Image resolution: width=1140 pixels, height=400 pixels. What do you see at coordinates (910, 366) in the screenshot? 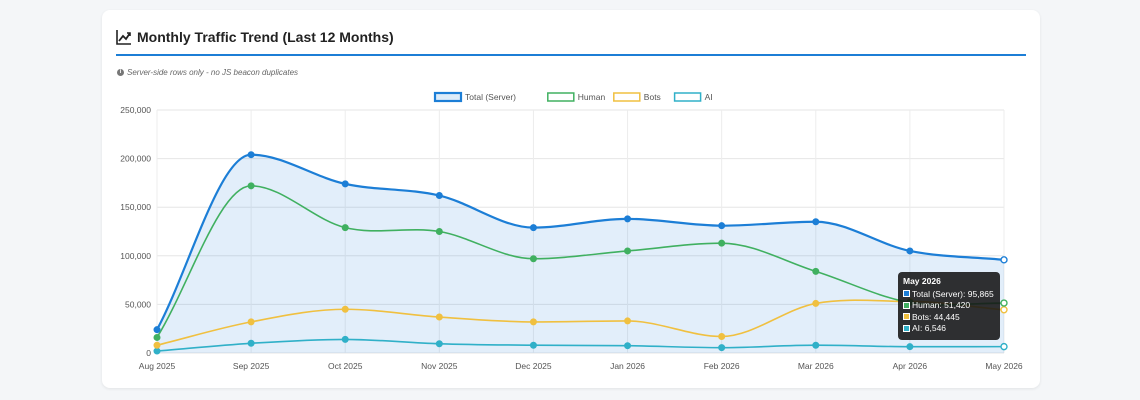
I see `x-tick-label: Apr 2026` at bounding box center [910, 366].